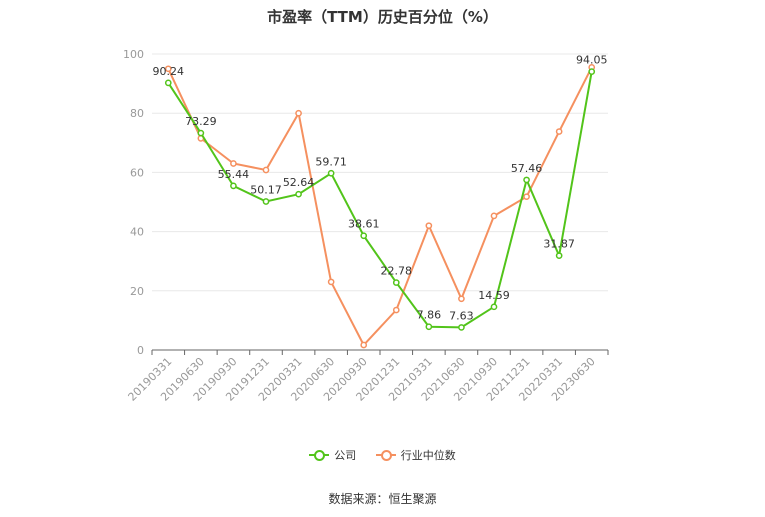 The image size is (765, 517). Describe the element at coordinates (137, 291) in the screenshot. I see `y-tick-label: 20` at that location.